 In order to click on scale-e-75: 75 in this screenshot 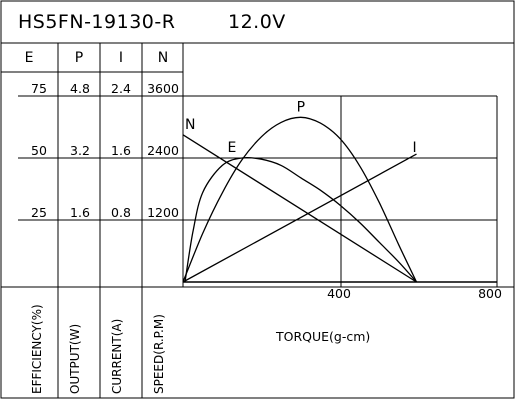, I will do `click(39, 88)`.